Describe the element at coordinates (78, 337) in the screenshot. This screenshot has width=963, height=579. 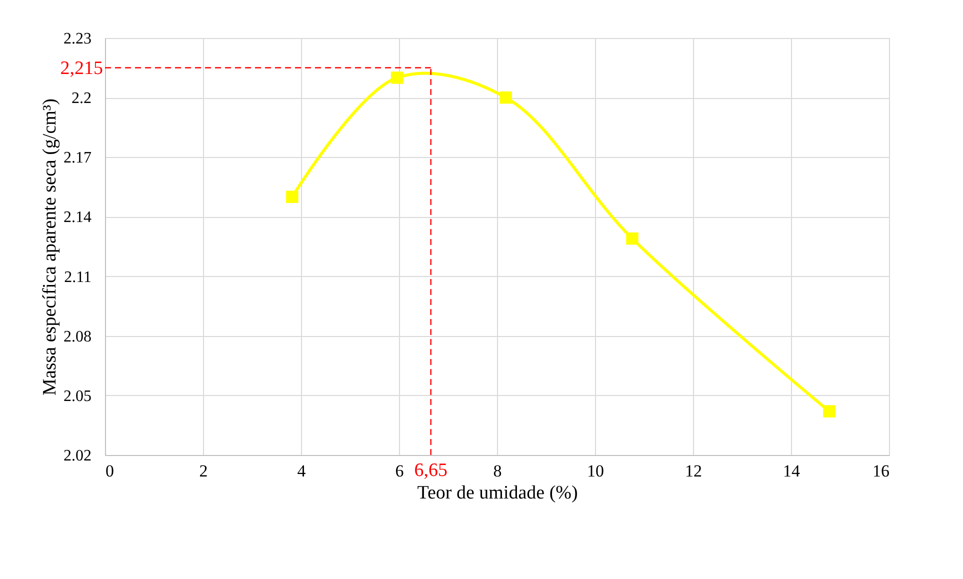
I see `y-tick-label: 2.08` at that location.